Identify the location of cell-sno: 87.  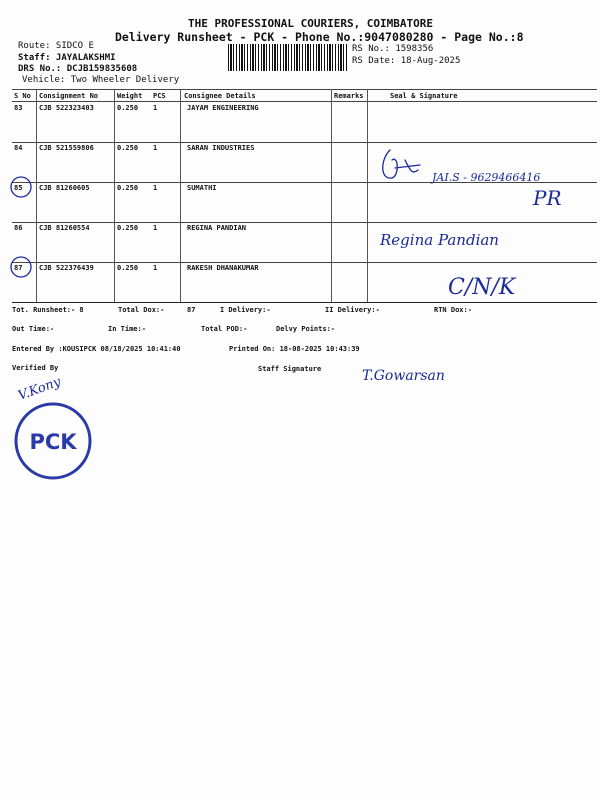
(18, 268).